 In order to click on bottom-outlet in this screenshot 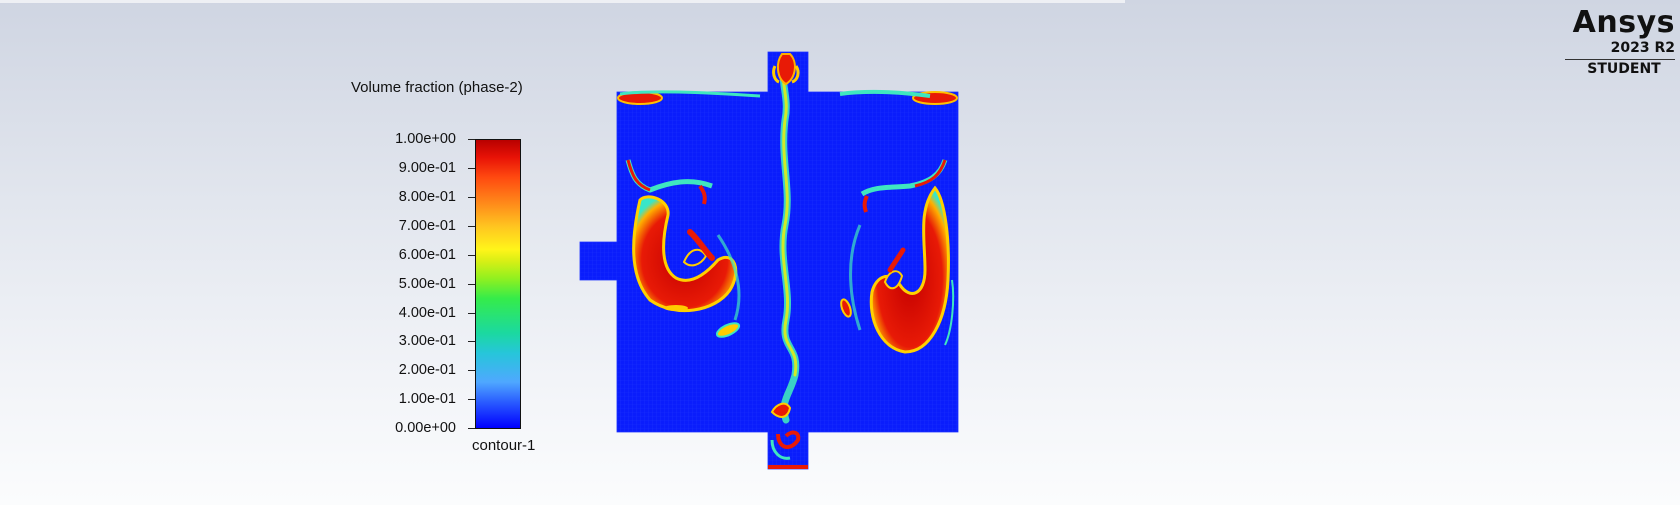, I will do `click(788, 435)`.